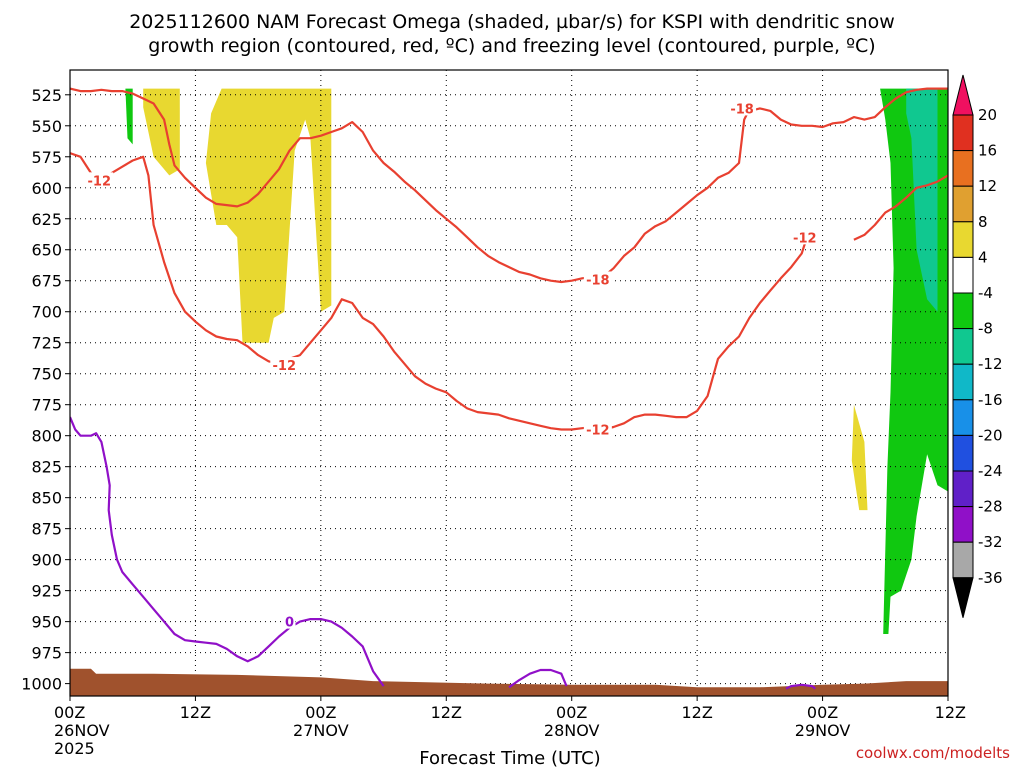  Describe the element at coordinates (46, 529) in the screenshot. I see `y-tick-label: 875` at that location.